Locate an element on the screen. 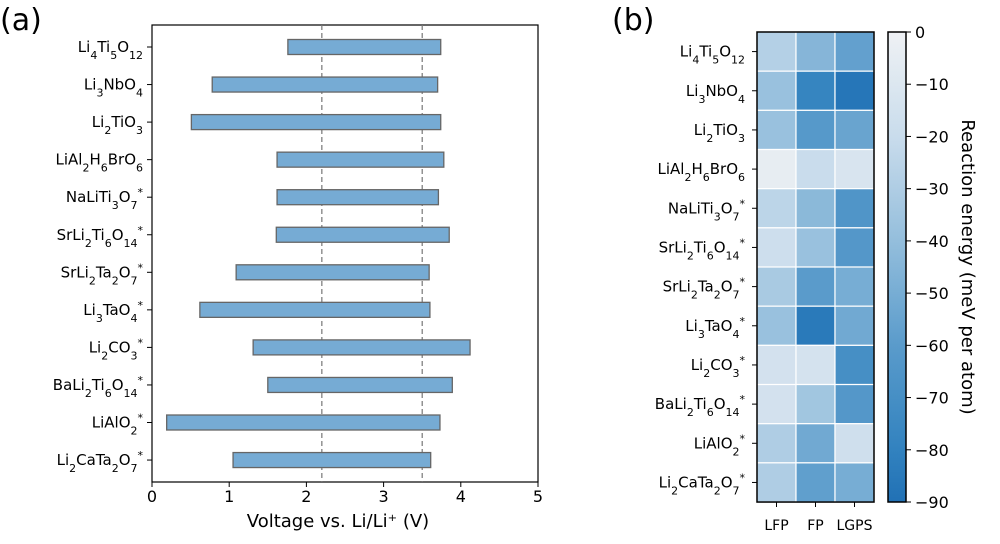 The height and width of the screenshot is (544, 1000). colorbar-label: Reaction energy (meV per atom) is located at coordinates (967, 266).